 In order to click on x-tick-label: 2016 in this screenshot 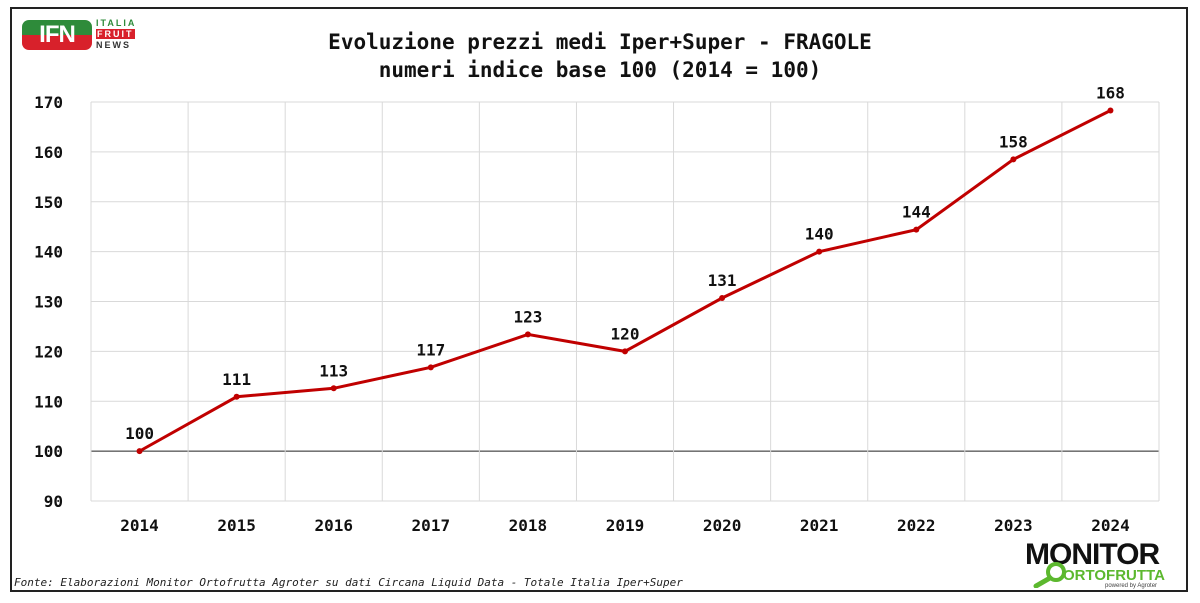, I will do `click(333, 525)`.